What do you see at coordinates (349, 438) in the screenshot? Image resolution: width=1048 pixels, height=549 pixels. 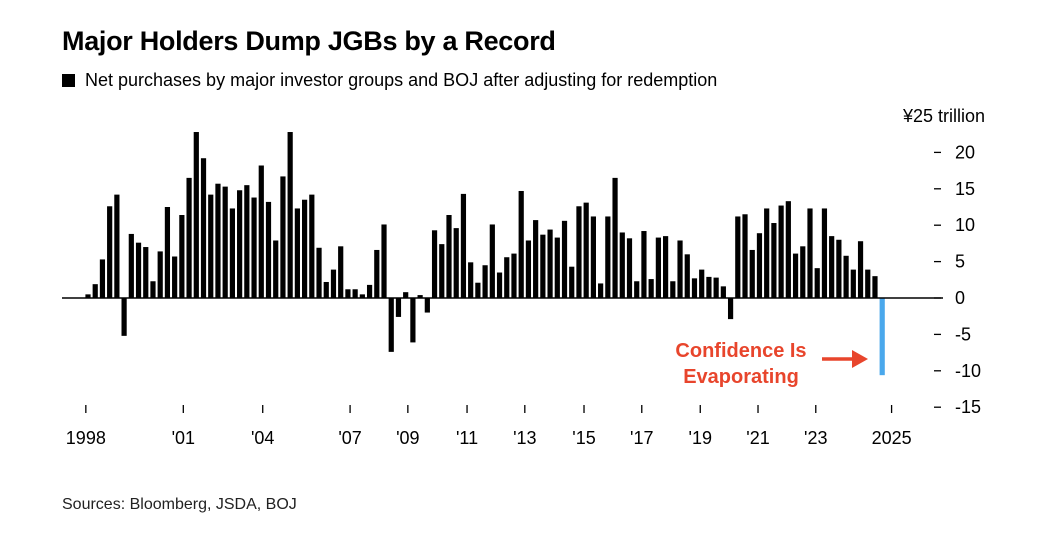 I see `x-tick-label: '07` at bounding box center [349, 438].